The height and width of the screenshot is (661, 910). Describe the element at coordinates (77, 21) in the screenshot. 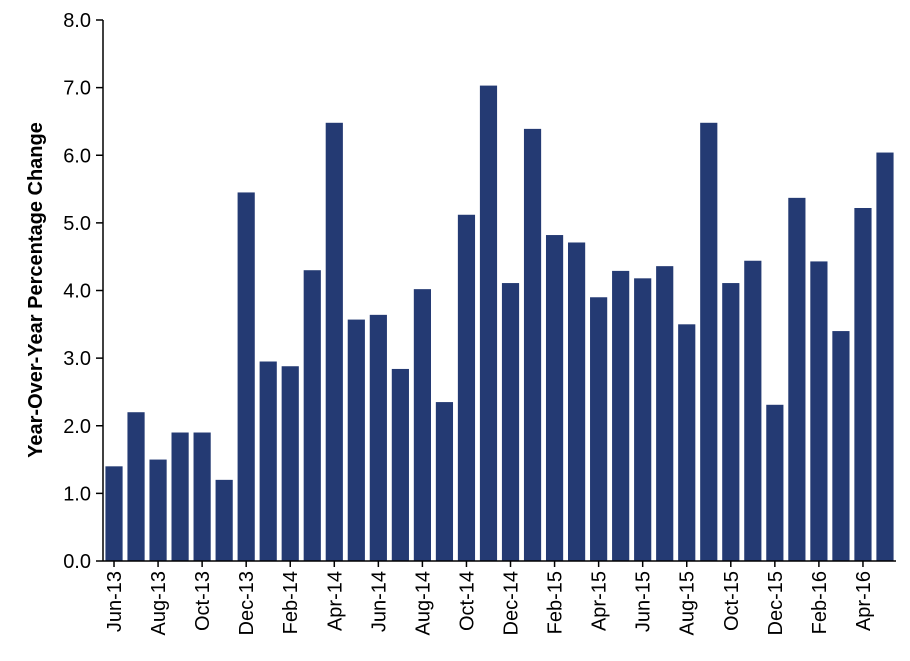

I see `y-tick-label: 8.0` at that location.